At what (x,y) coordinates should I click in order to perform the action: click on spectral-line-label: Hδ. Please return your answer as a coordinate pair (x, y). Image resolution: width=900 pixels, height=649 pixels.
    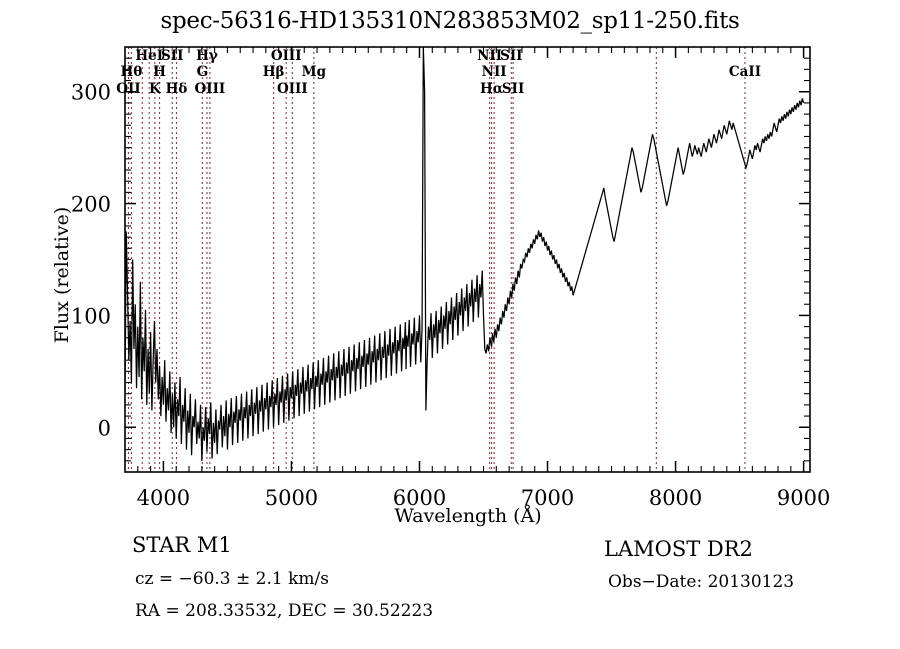
    Looking at the image, I should click on (177, 89).